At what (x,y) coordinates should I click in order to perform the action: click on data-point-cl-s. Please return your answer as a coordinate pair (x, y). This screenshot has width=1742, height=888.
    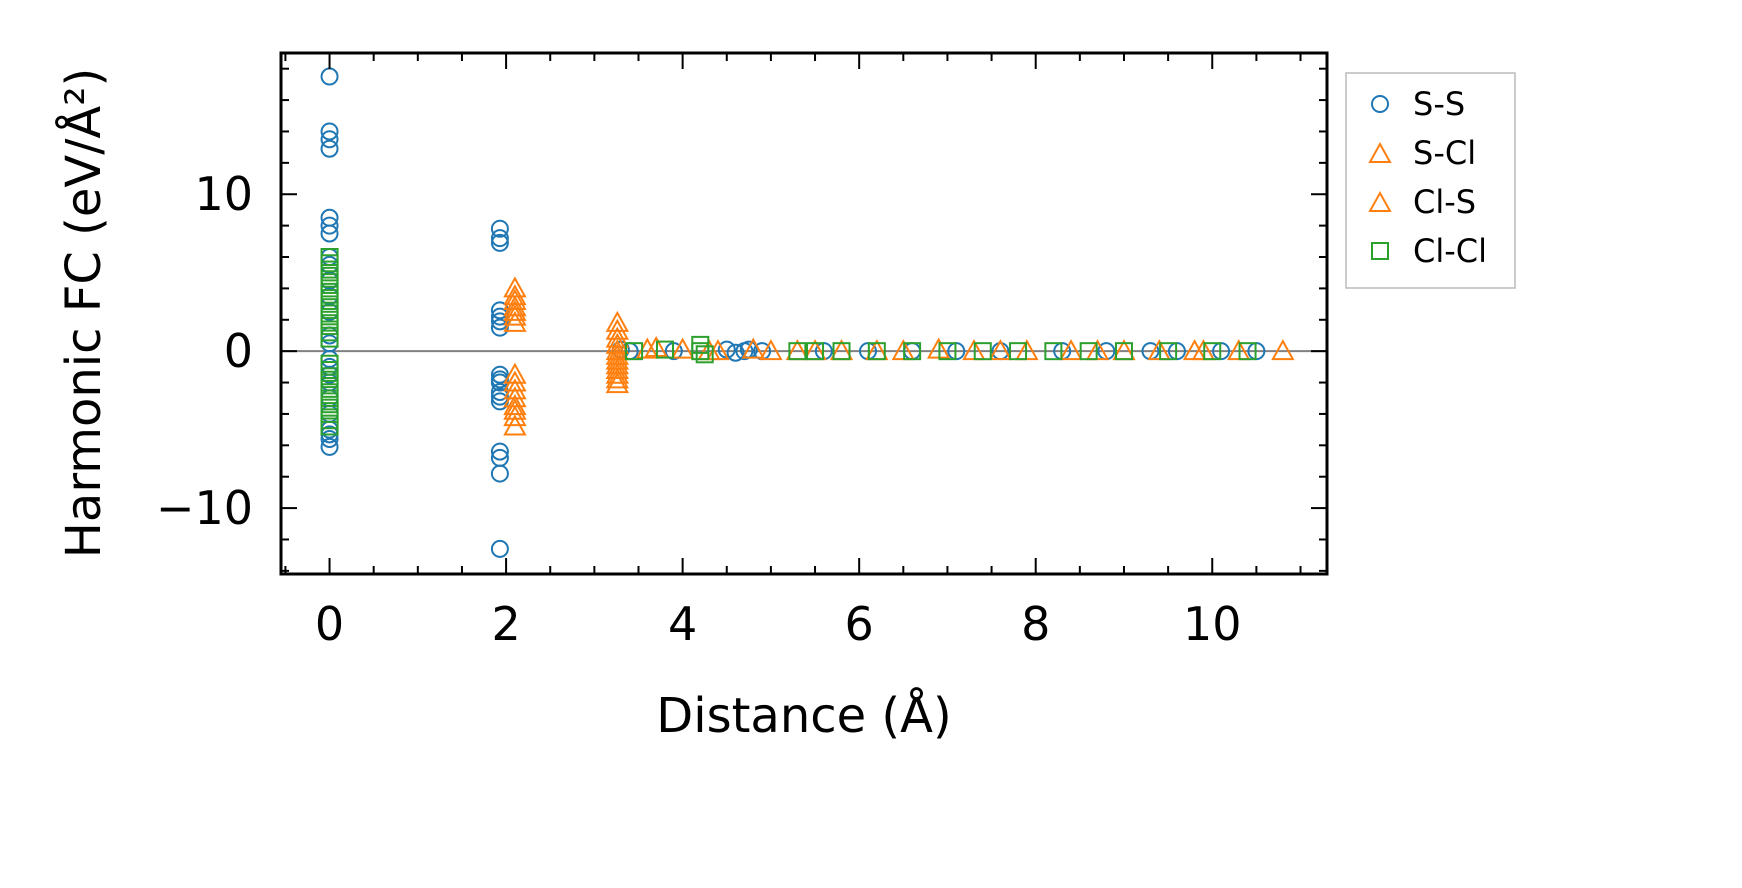
    Looking at the image, I should click on (1000, 350).